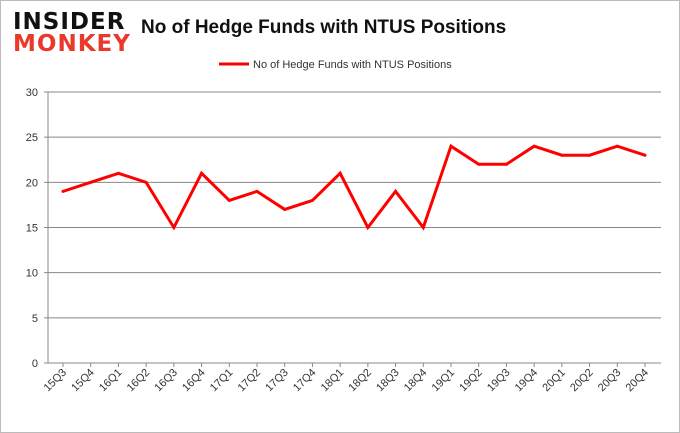  Describe the element at coordinates (35, 364) in the screenshot. I see `y-tick-label: 0` at that location.